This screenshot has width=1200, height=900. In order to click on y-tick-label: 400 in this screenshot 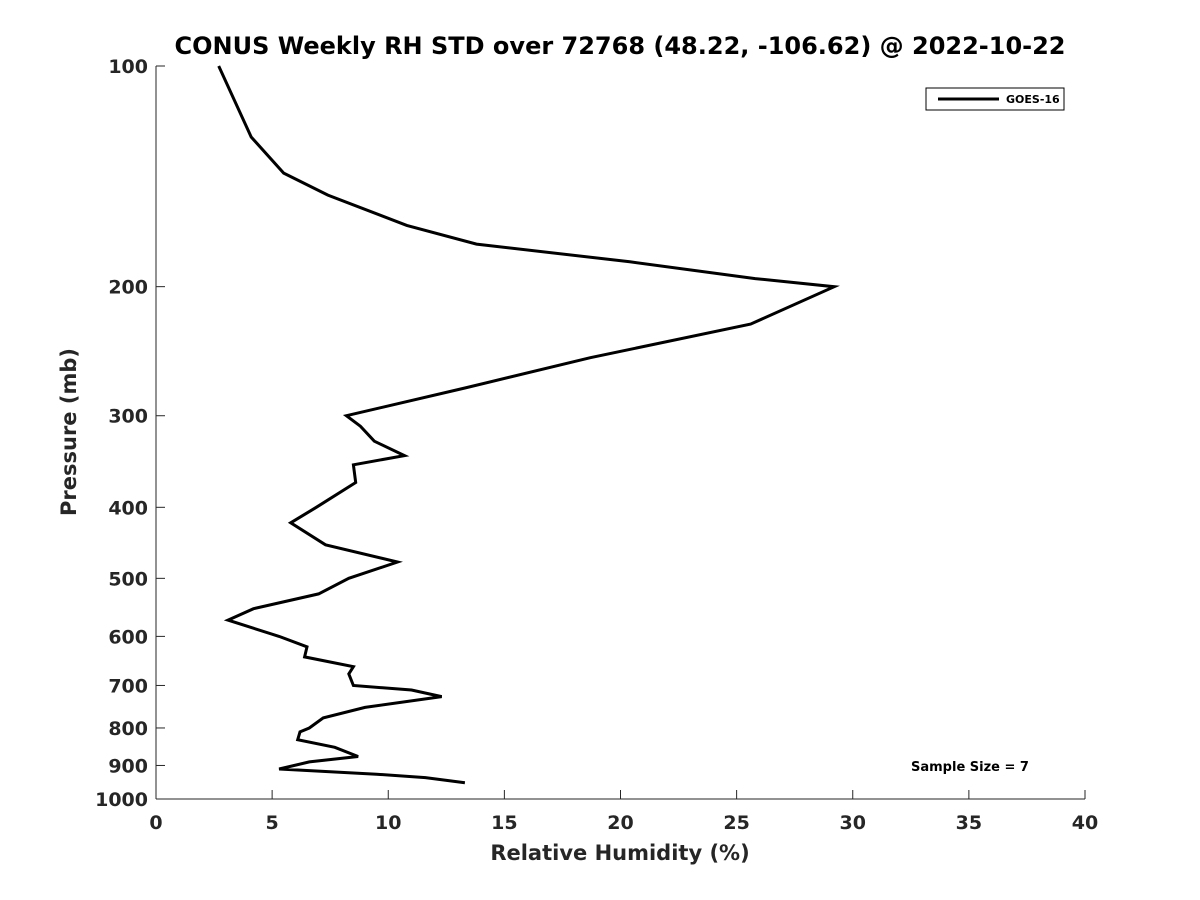, I will do `click(128, 508)`.